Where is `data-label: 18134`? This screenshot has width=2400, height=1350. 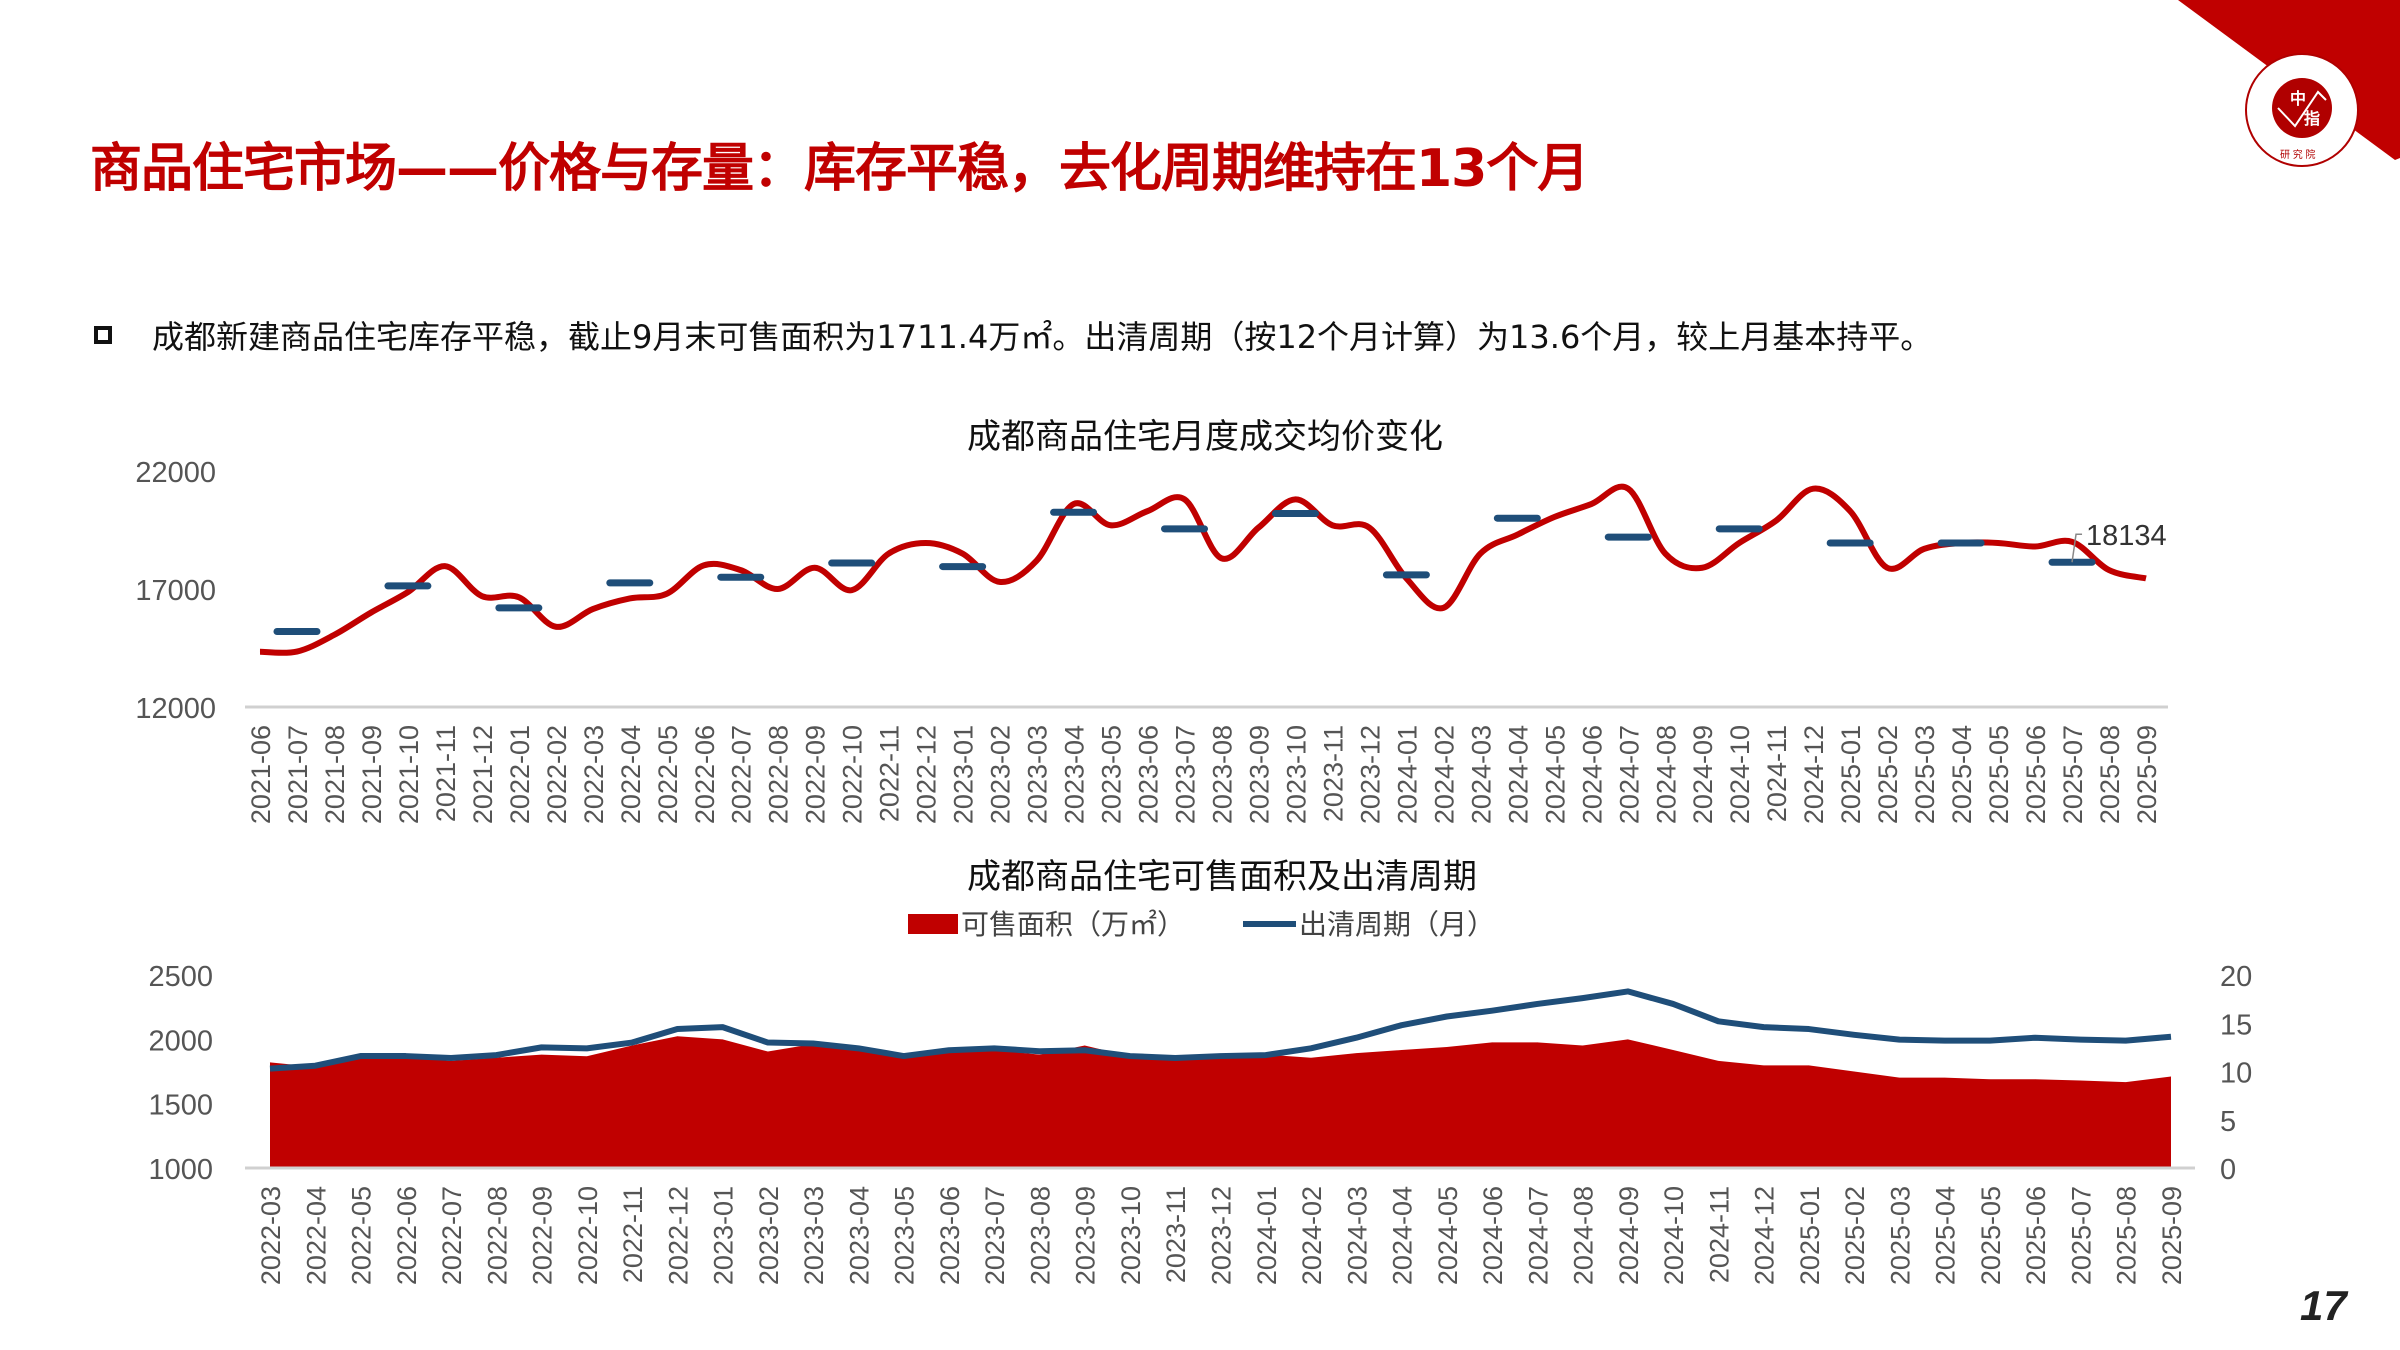 data-label: 18134 is located at coordinates (2126, 536).